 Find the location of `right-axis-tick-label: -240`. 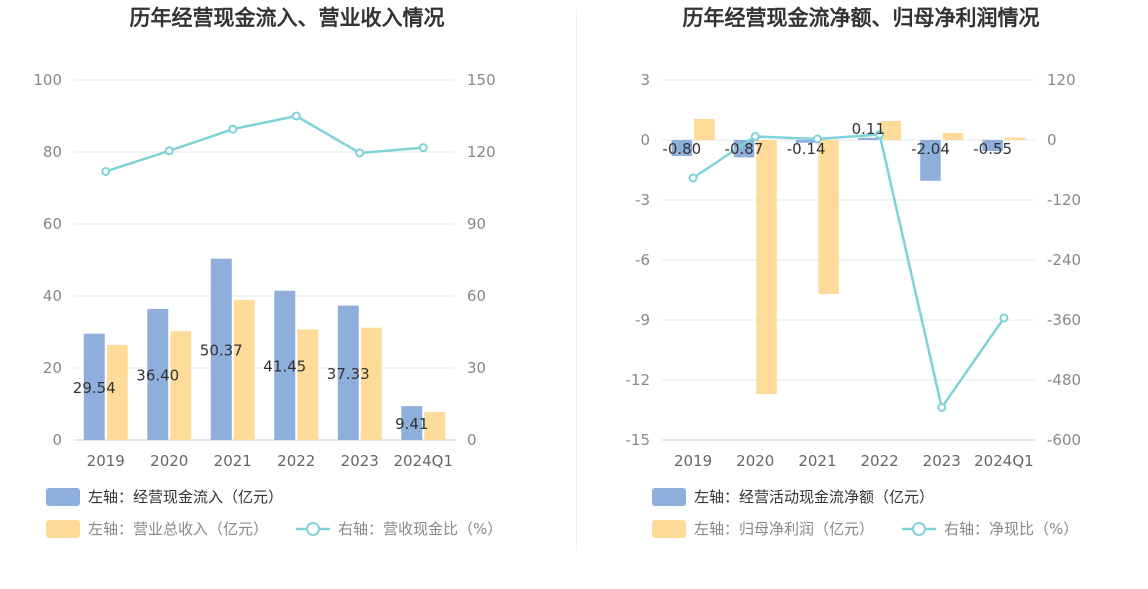

right-axis-tick-label: -240 is located at coordinates (1064, 260).